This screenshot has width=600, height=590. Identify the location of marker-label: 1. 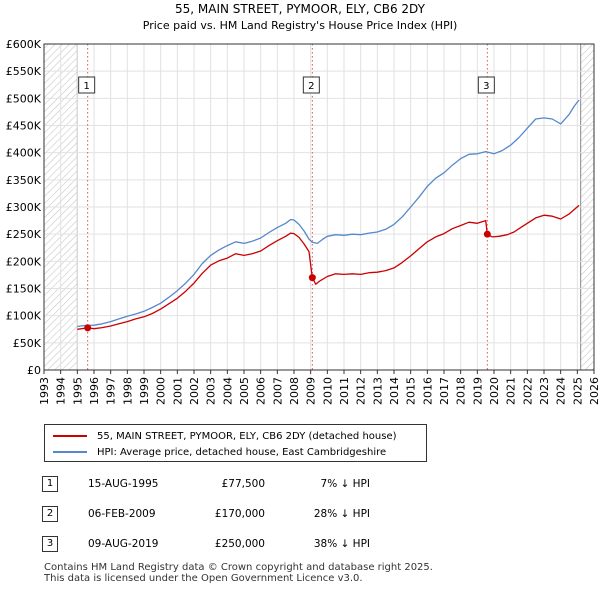
(86, 86).